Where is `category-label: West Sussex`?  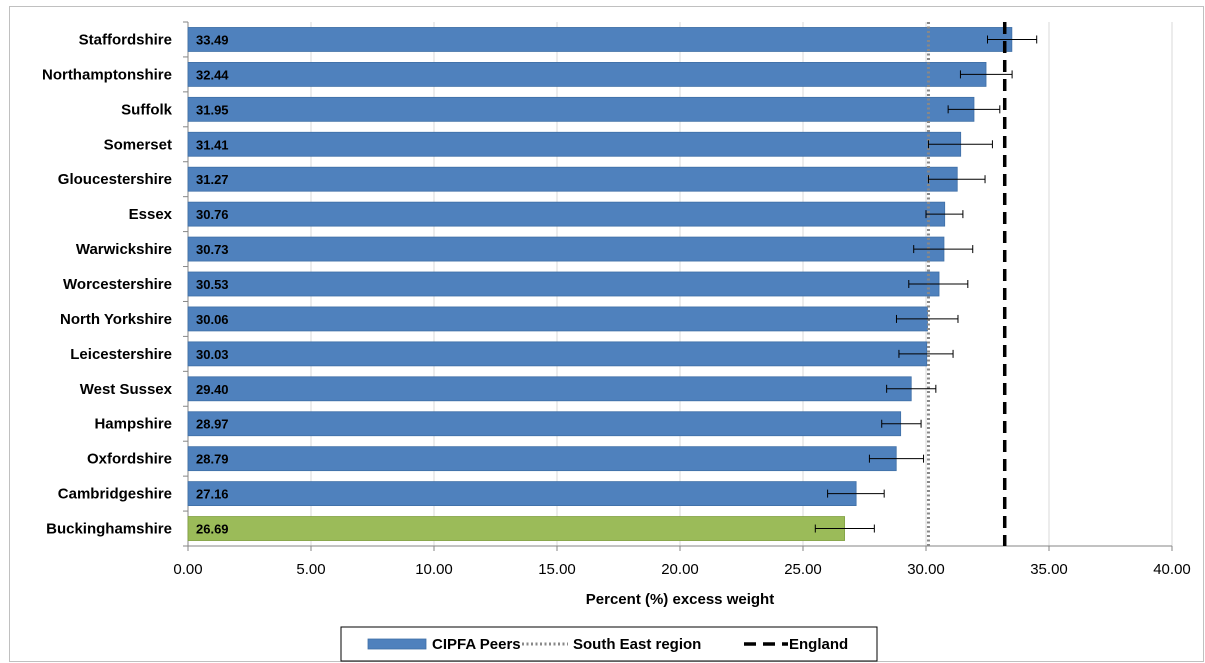 category-label: West Sussex is located at coordinates (126, 389).